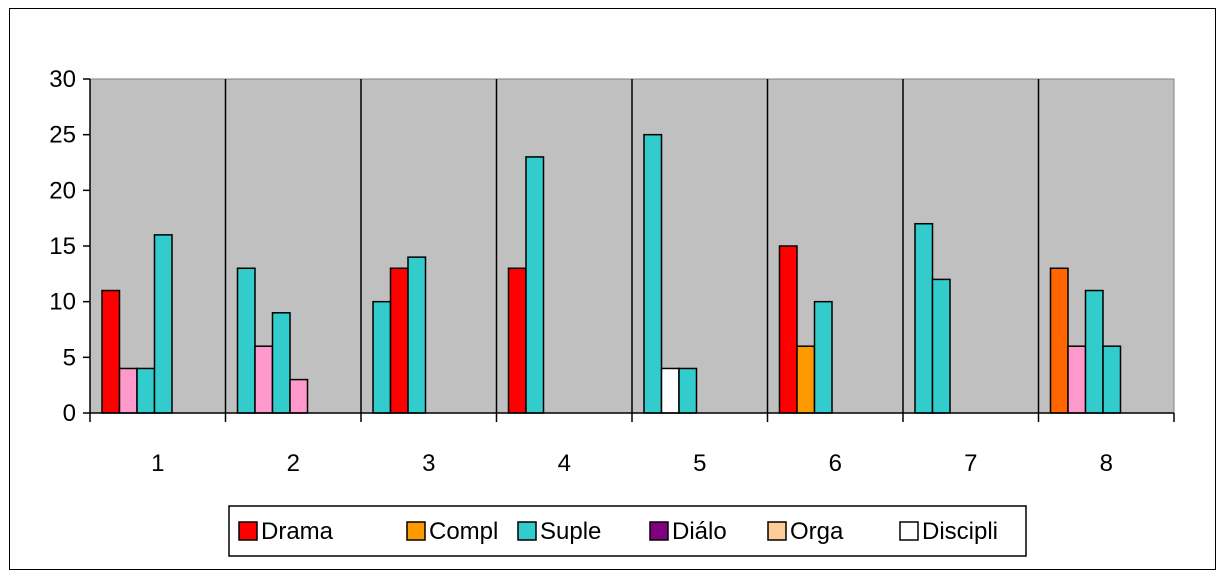 This screenshot has width=1228, height=579. I want to click on legend-label-6: Discipli, so click(960, 531).